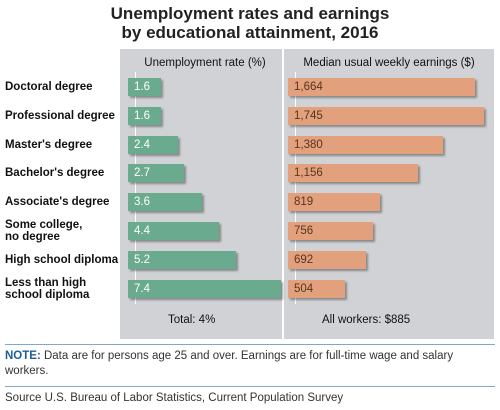 The width and height of the screenshot is (500, 410). Describe the element at coordinates (381, 87) in the screenshot. I see `earnings-bar-doctoral` at that location.